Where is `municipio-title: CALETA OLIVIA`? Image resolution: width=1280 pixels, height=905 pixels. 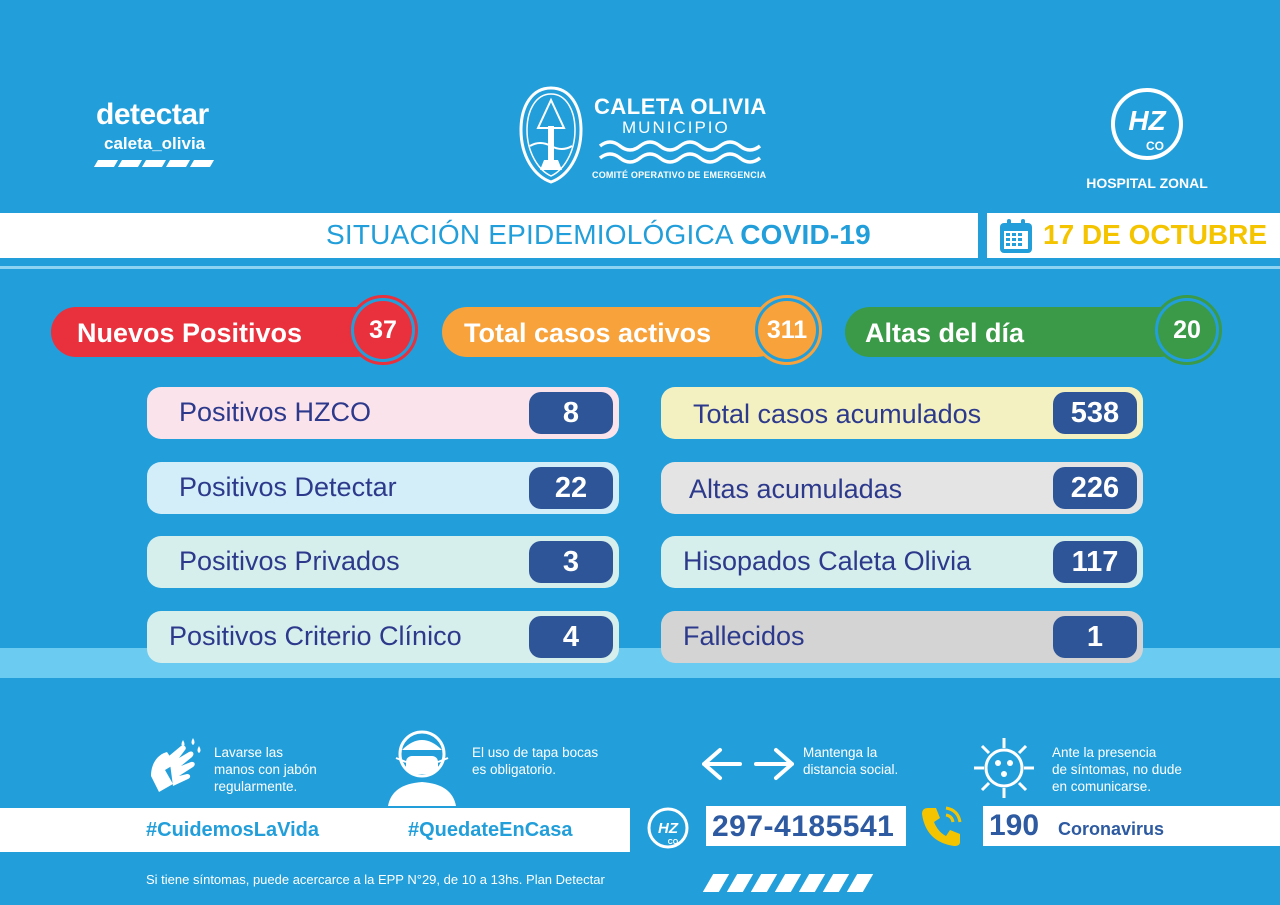 municipio-title: CALETA OLIVIA is located at coordinates (680, 106).